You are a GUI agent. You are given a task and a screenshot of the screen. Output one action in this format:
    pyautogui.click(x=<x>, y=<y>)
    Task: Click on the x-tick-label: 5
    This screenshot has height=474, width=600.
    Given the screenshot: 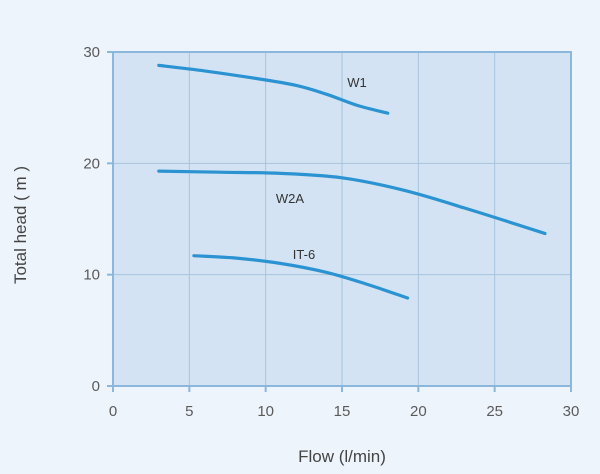 What is the action you would take?
    pyautogui.click(x=189, y=411)
    